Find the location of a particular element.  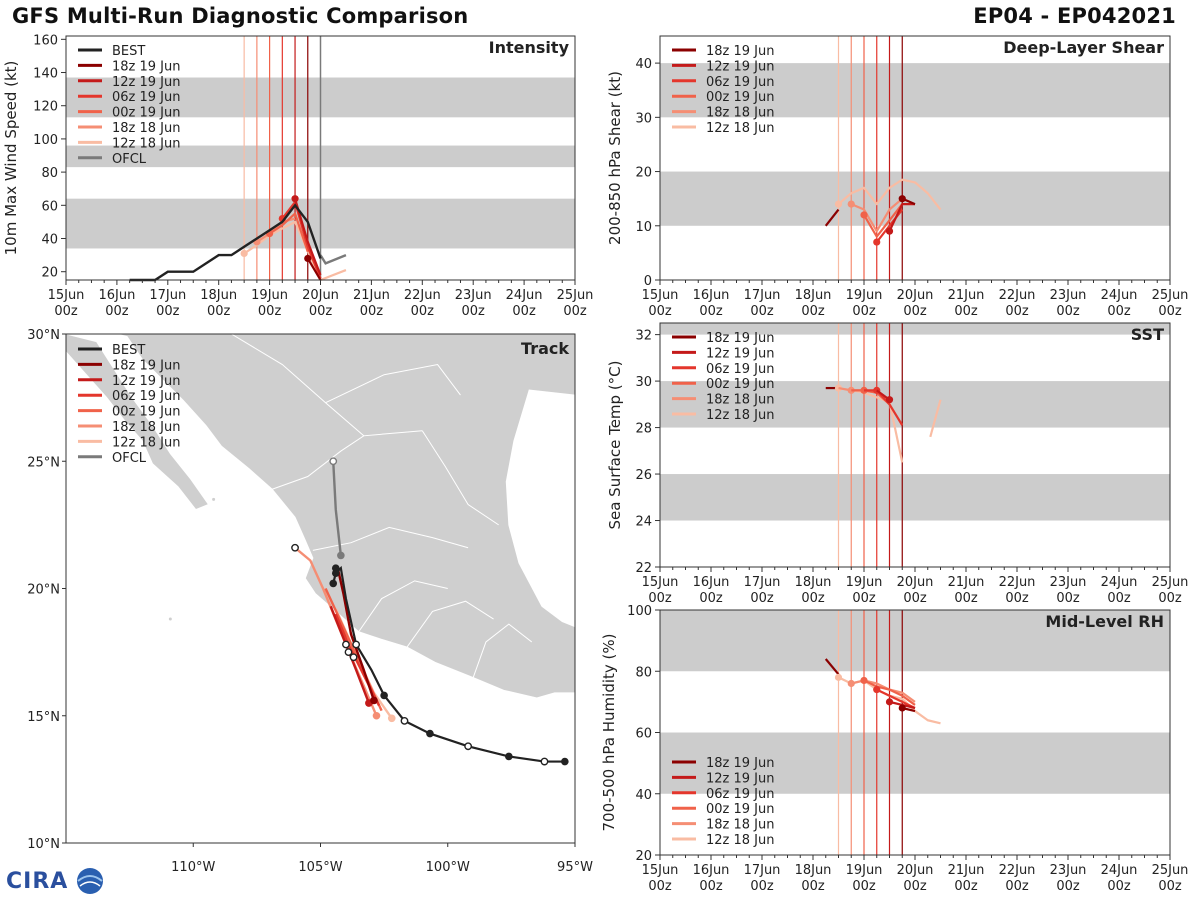

shear-y-tick-label: 30 is located at coordinates (643, 118).